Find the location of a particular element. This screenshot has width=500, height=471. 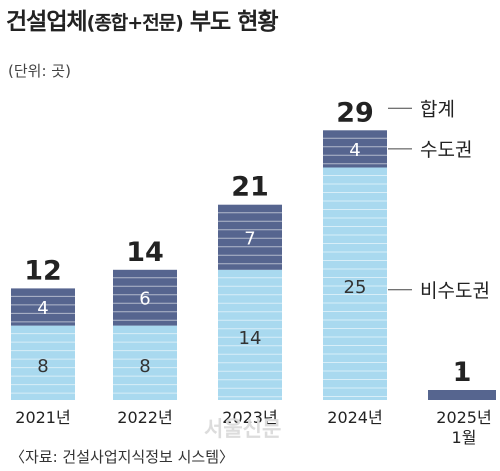

x-tick-label: 2024년 is located at coordinates (354, 417).